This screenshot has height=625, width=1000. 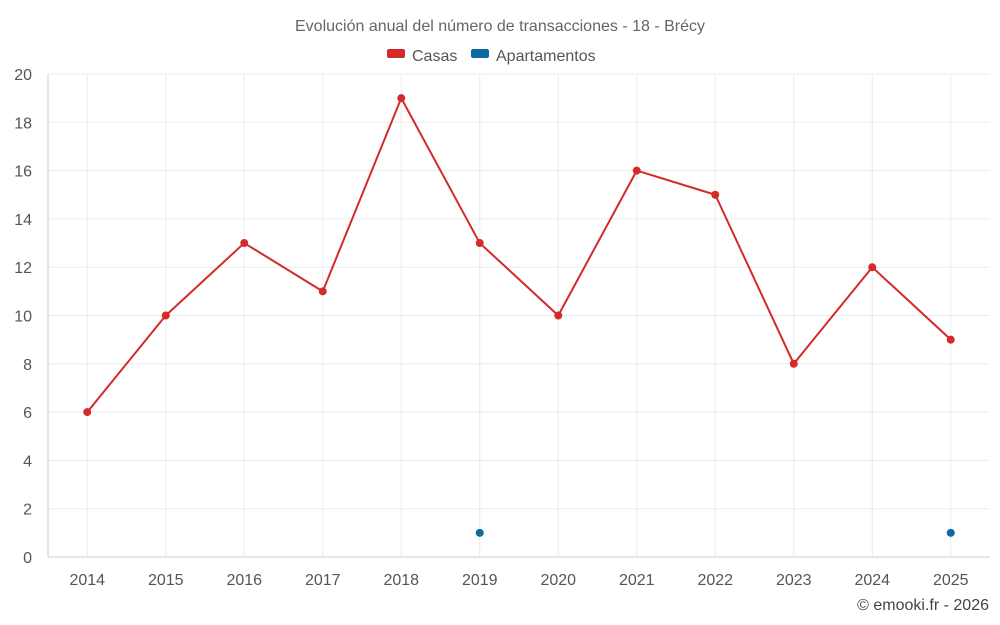 I want to click on legend-label-apartamentos: Apartamentos, so click(x=546, y=56).